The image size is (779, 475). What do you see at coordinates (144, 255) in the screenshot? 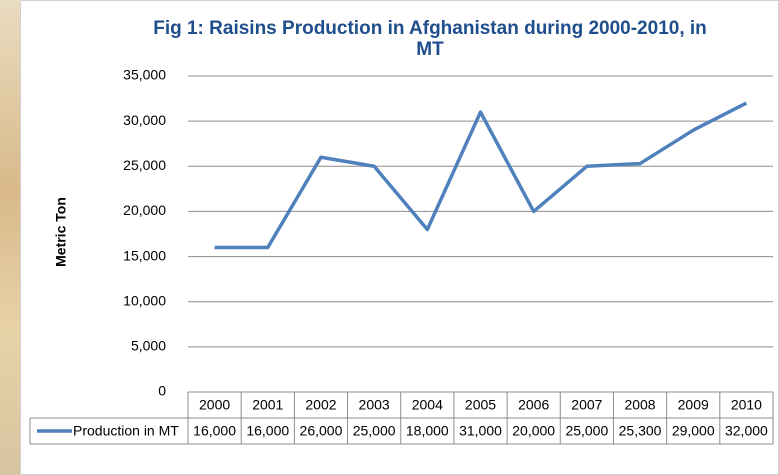
I see `y-tick-label: 15,000` at bounding box center [144, 255].